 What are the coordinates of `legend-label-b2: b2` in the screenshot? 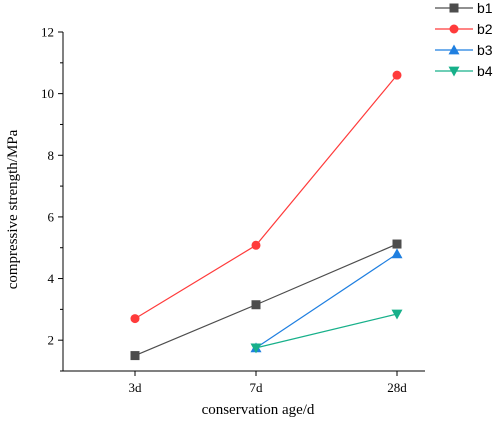 It's located at (485, 29).